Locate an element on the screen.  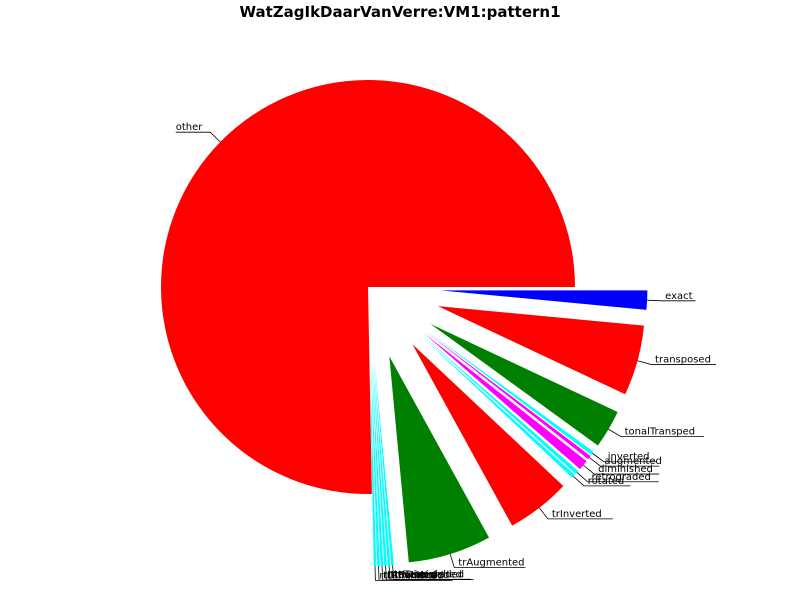
label-text-trDiminished: trDiminished is located at coordinates (430, 574).